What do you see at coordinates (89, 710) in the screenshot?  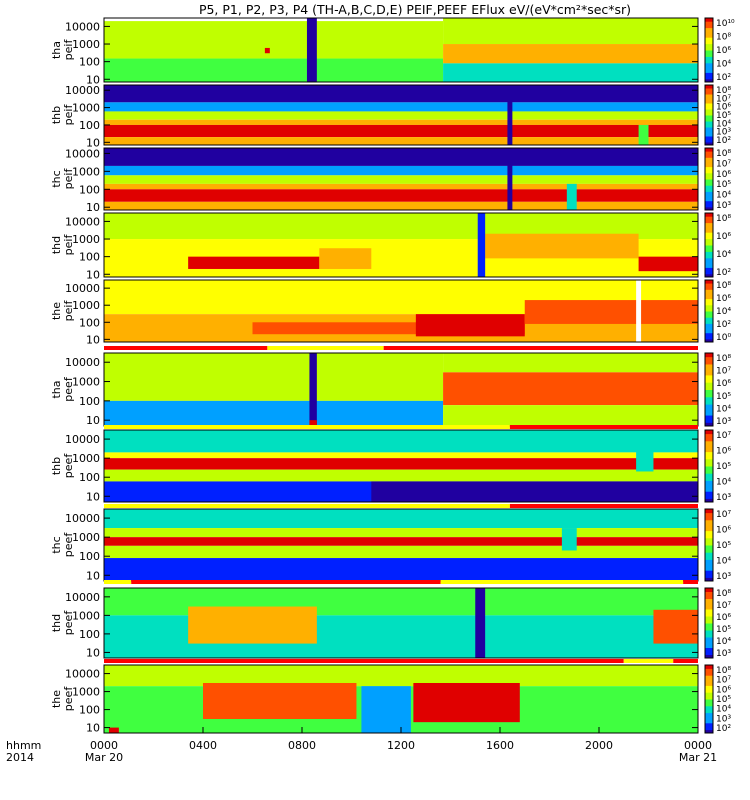 I see `energy-tick-label: 100` at bounding box center [89, 710].